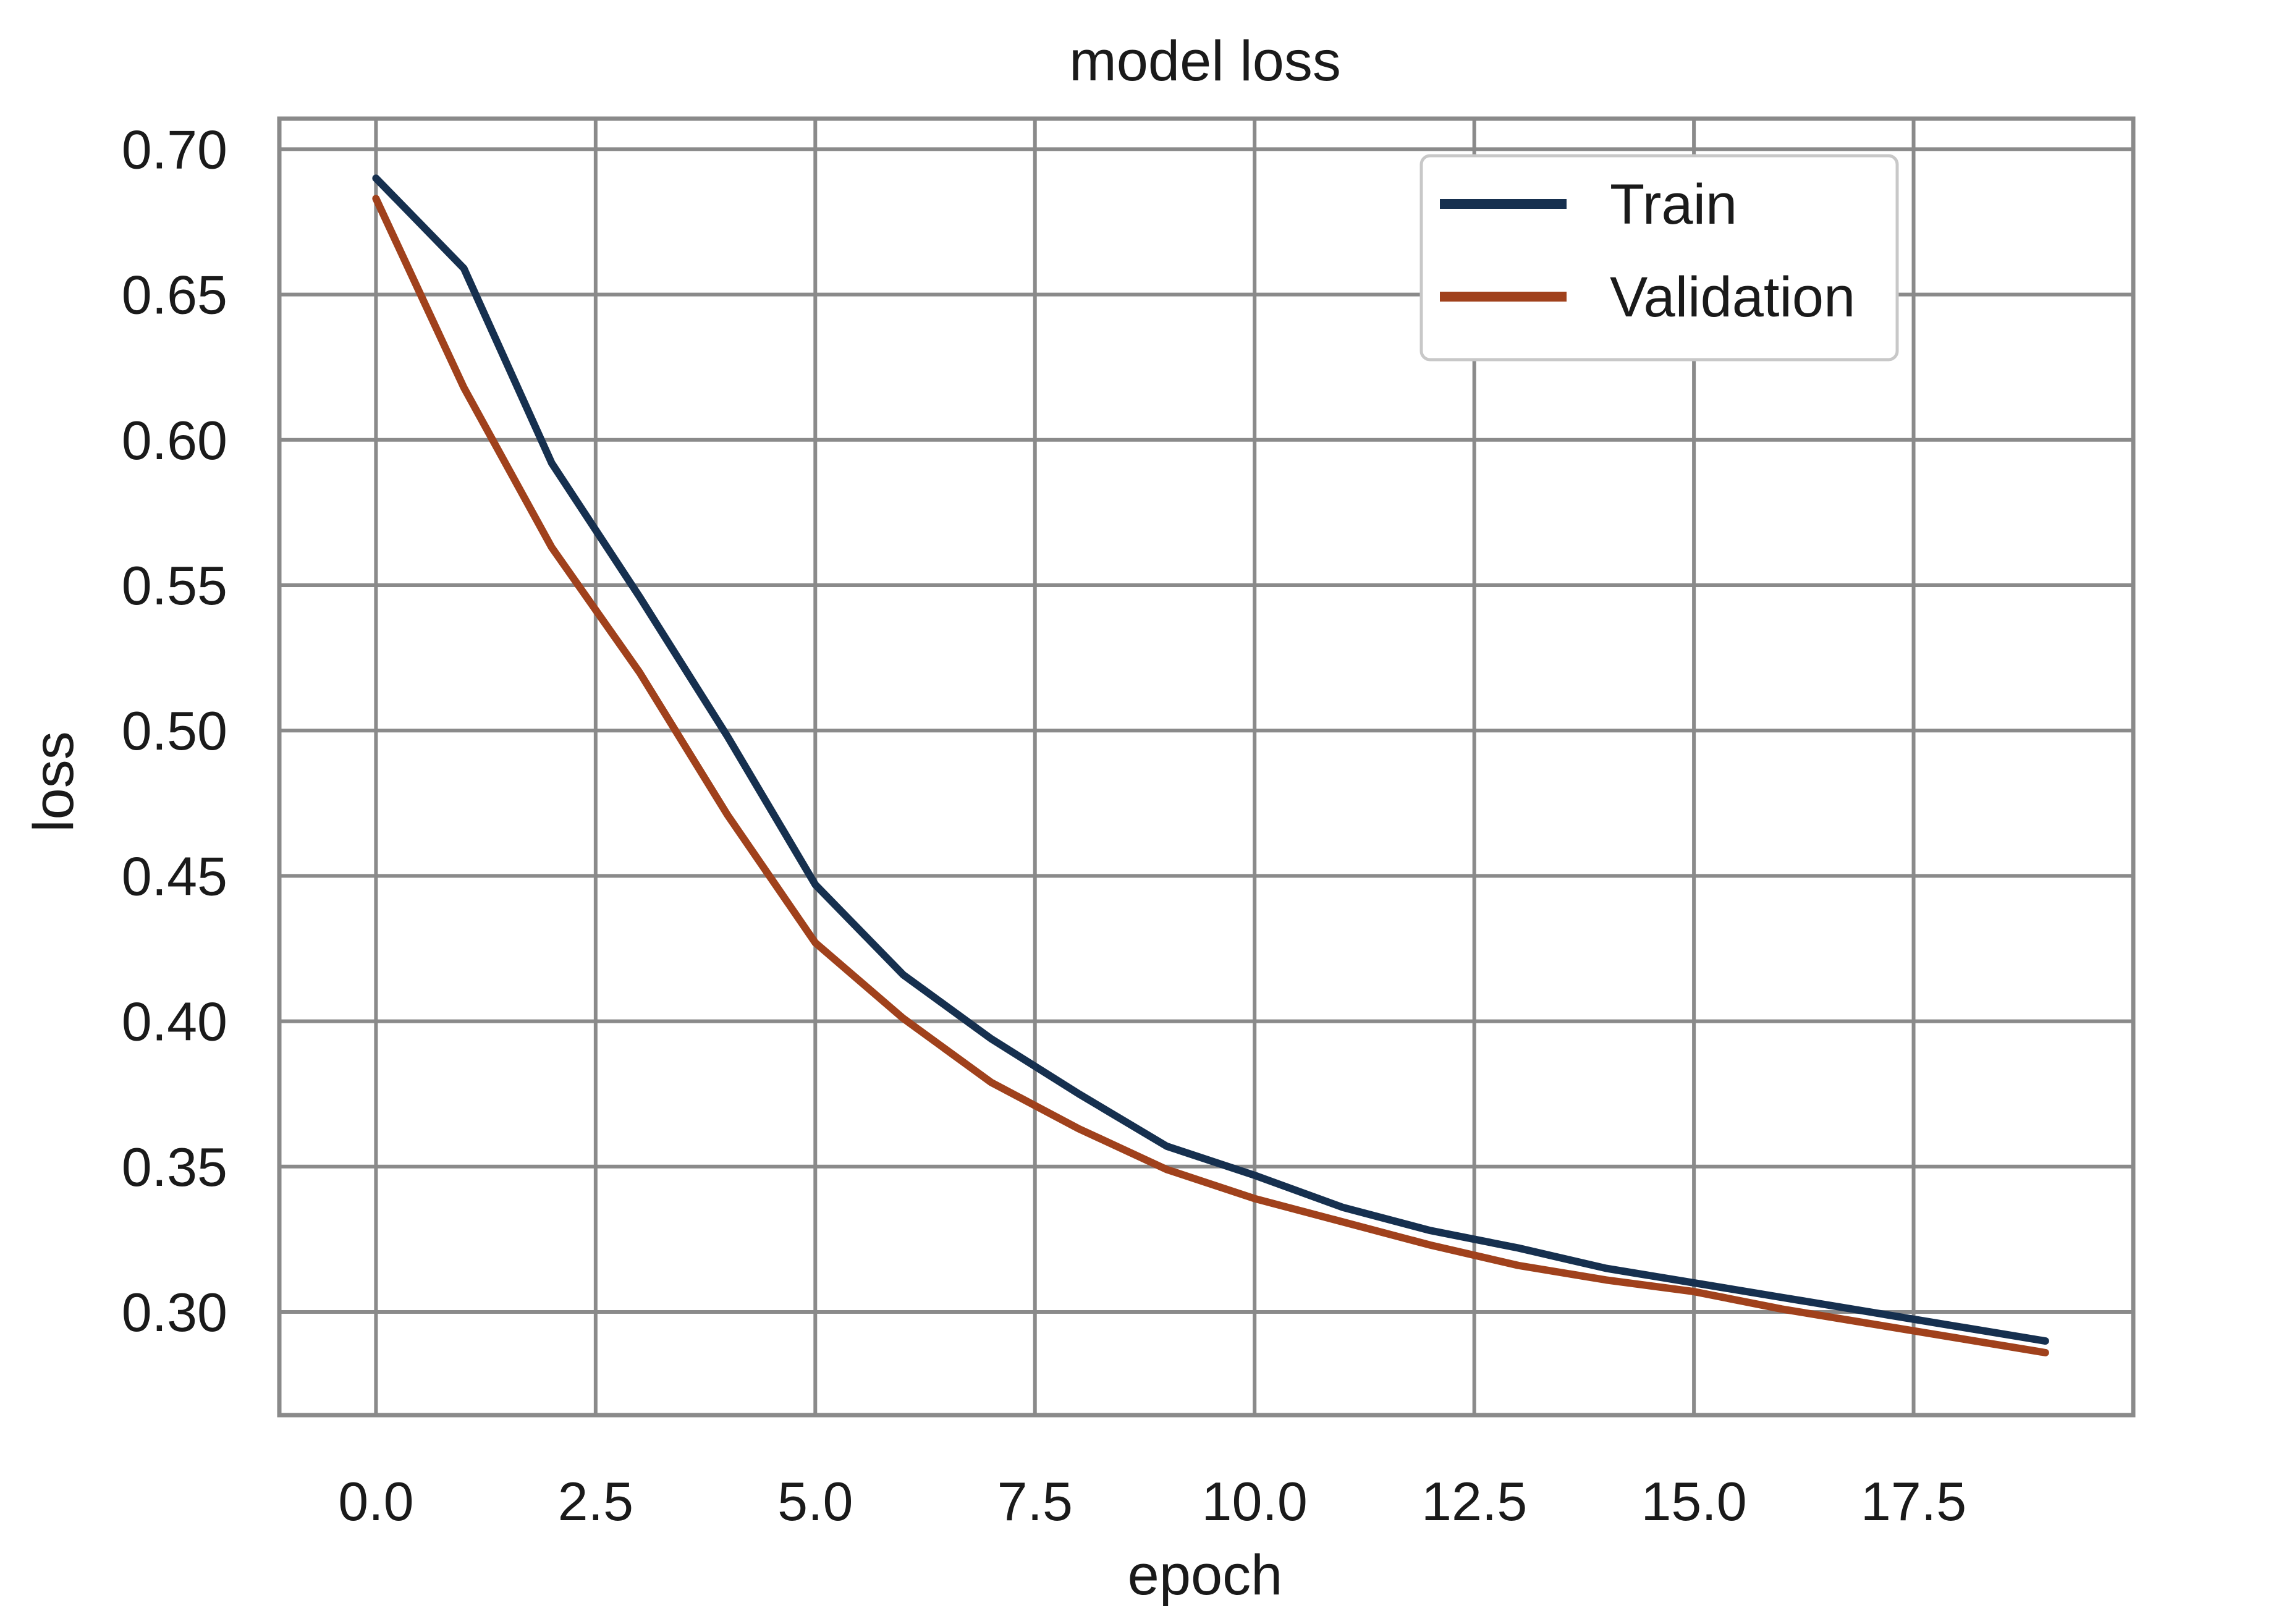  I want to click on legend-label-train: Train, so click(1674, 204).